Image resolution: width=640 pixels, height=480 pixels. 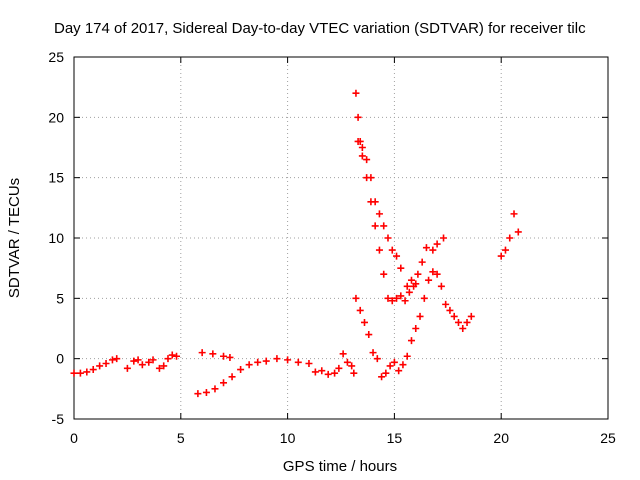 I want to click on y-tick-label: 5, so click(x=60, y=298).